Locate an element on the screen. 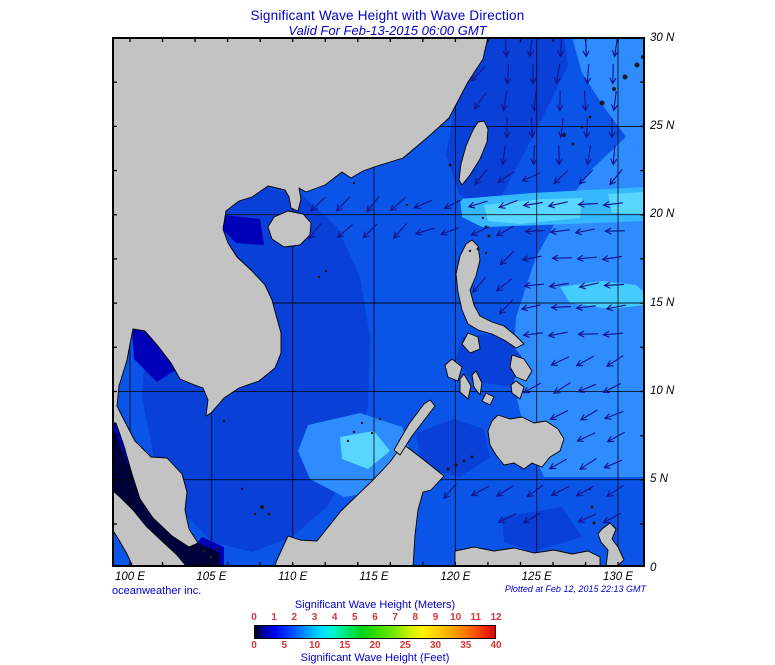  lon-label: 100 E is located at coordinates (130, 577).